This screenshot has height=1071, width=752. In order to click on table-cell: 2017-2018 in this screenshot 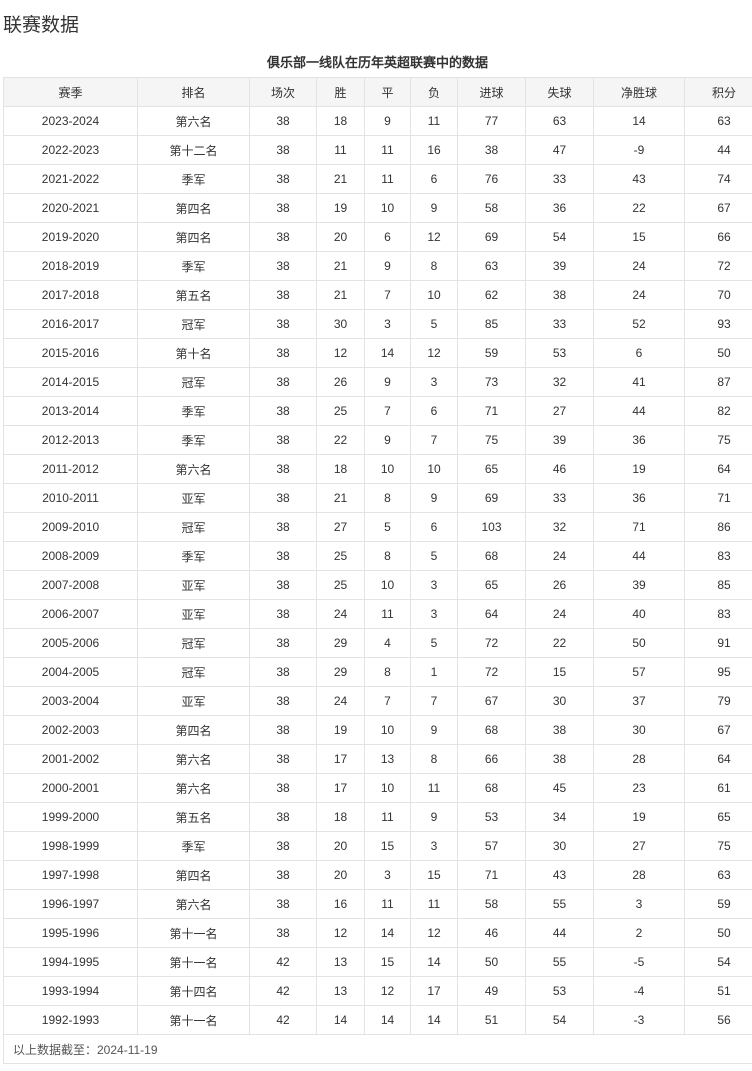, I will do `click(70, 295)`.